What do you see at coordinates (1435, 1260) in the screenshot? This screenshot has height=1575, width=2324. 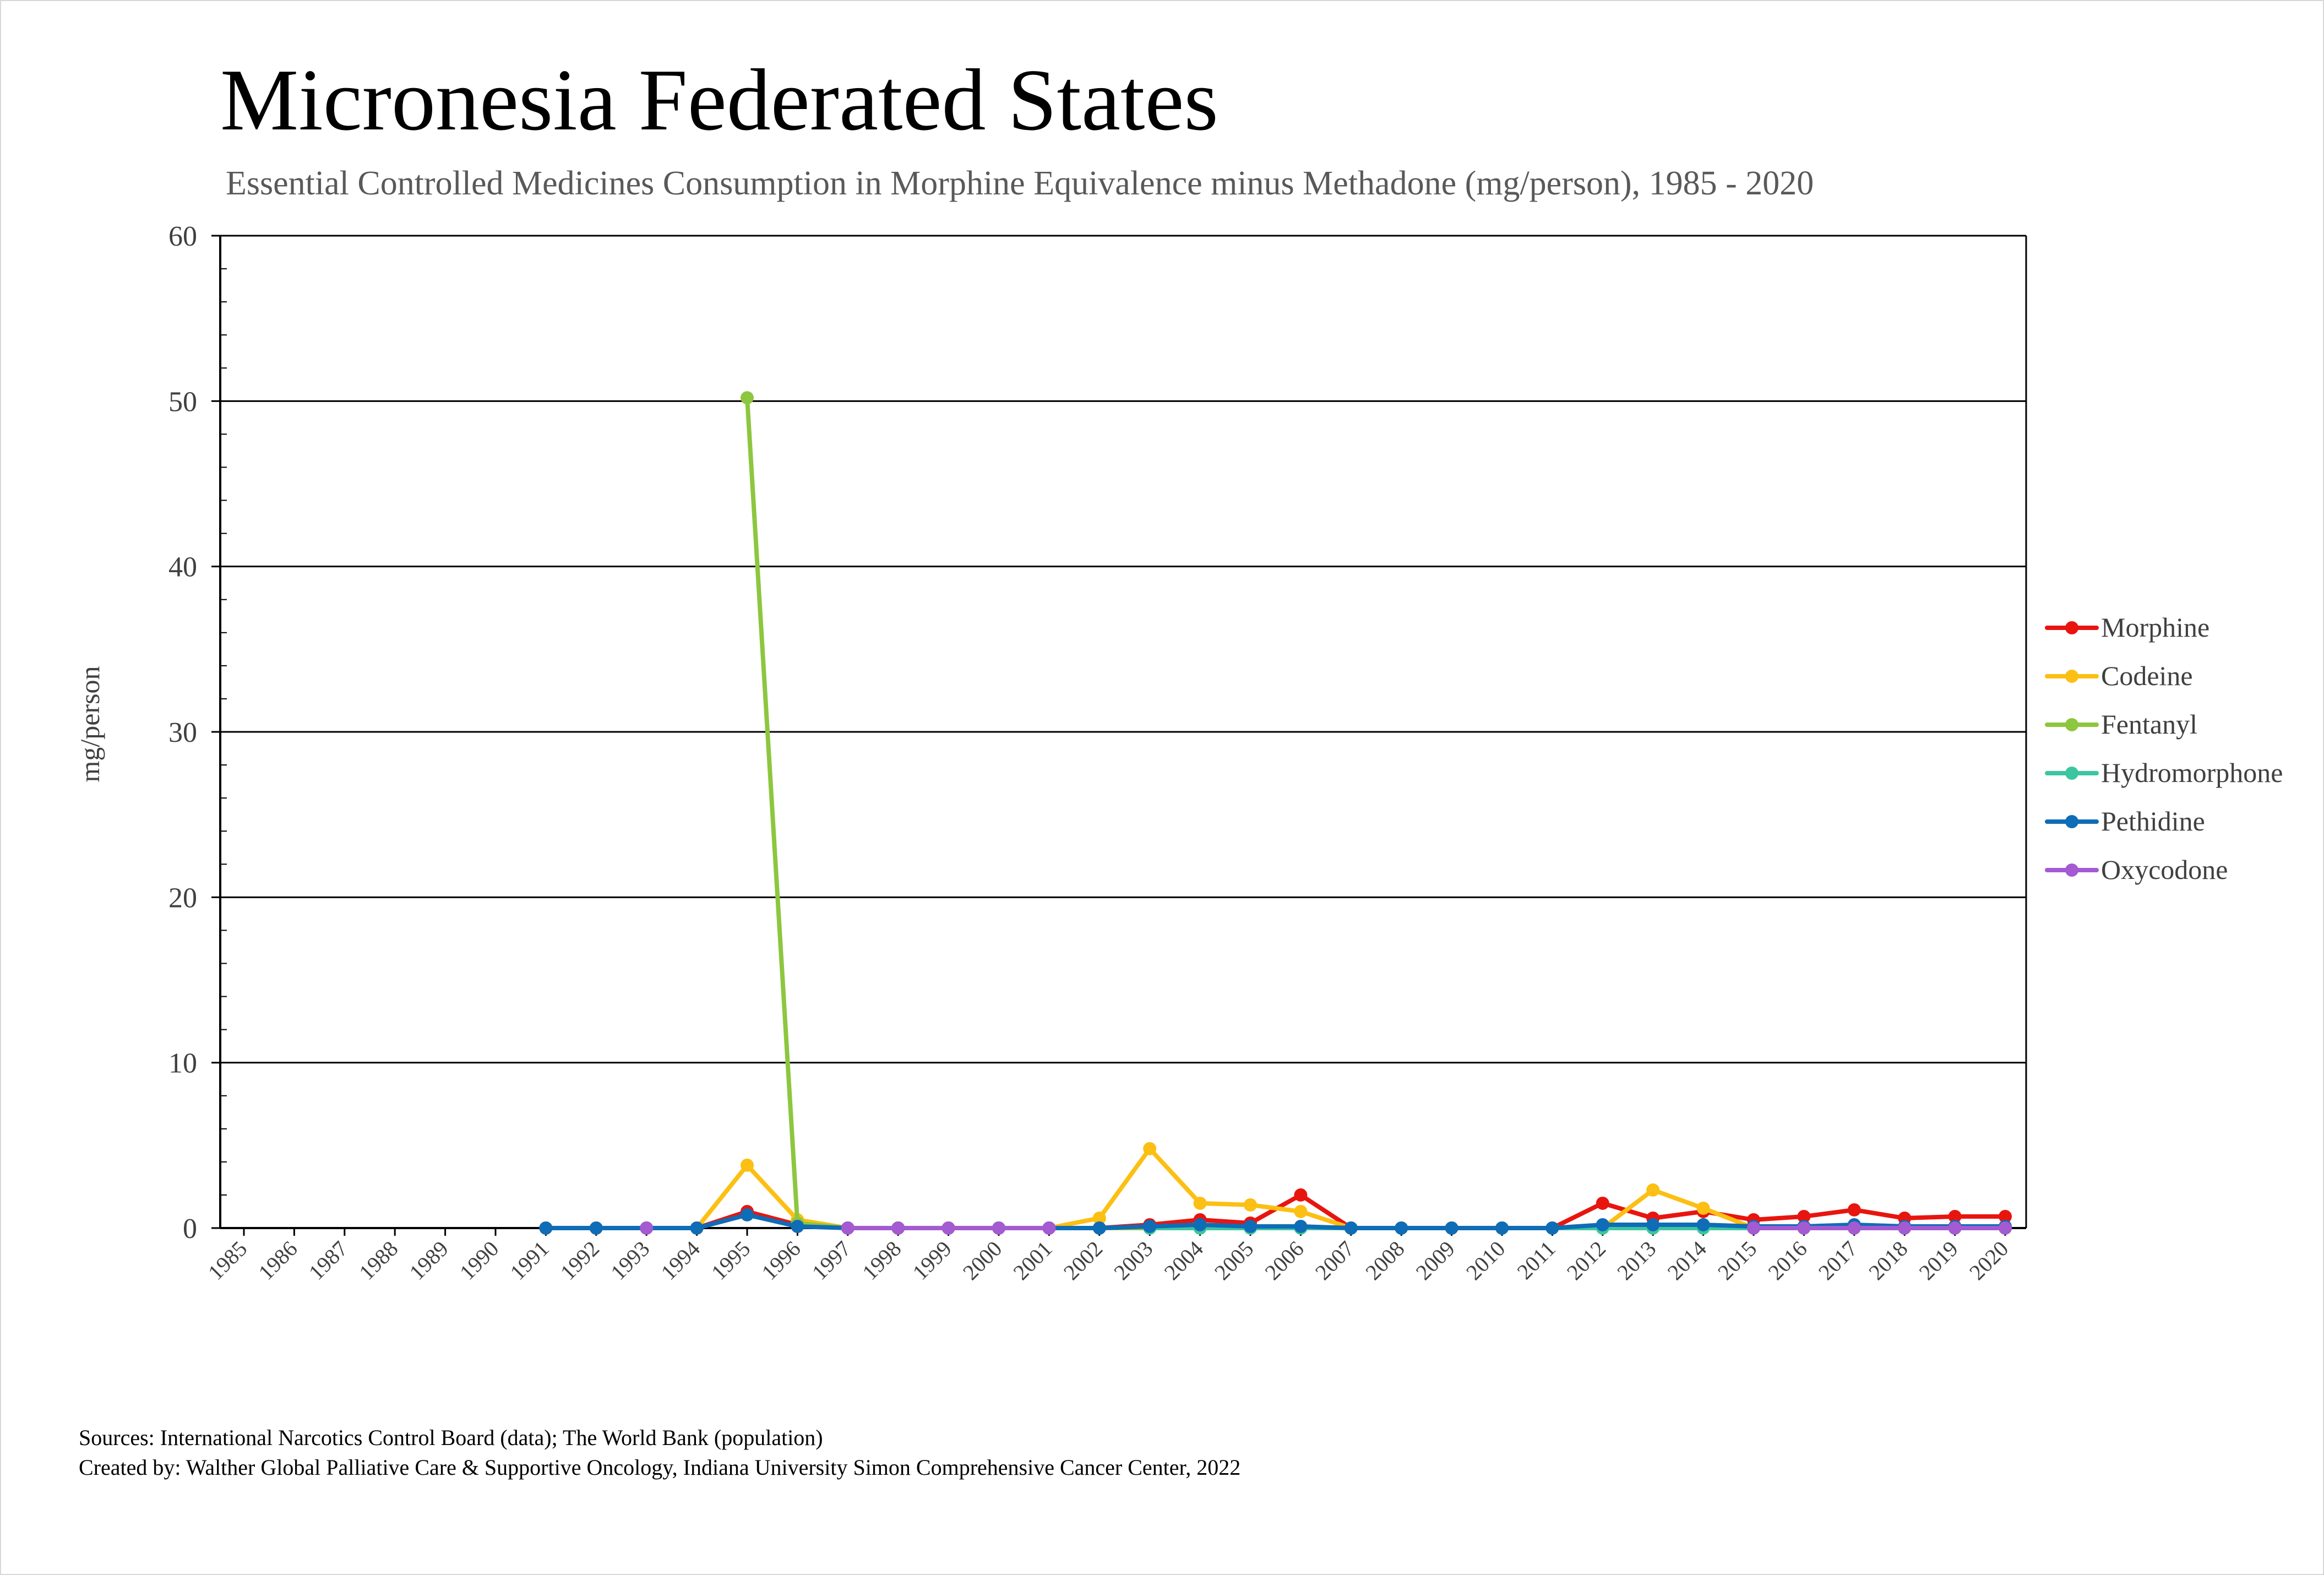 I see `x-tick-label: 2009` at bounding box center [1435, 1260].